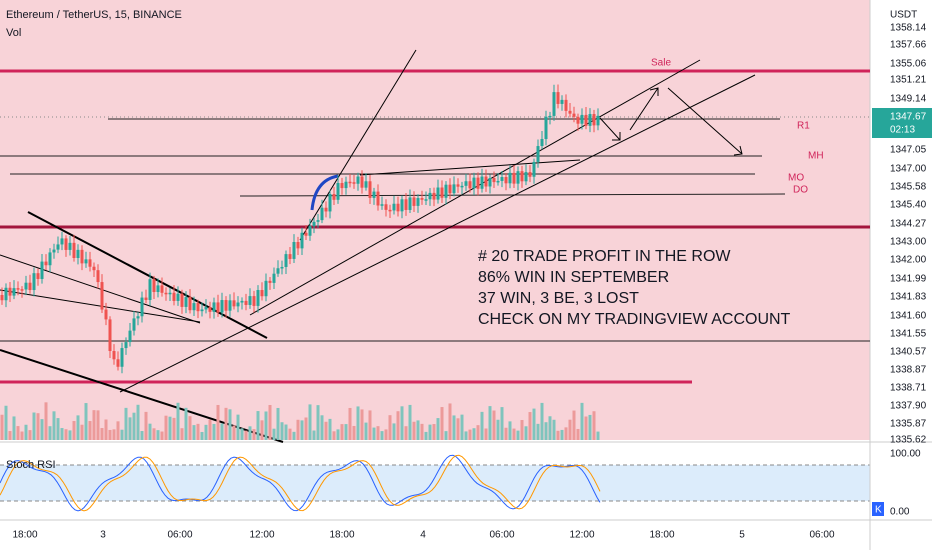 The width and height of the screenshot is (932, 550). Describe the element at coordinates (341, 535) in the screenshot. I see `time-label: 18:00` at that location.